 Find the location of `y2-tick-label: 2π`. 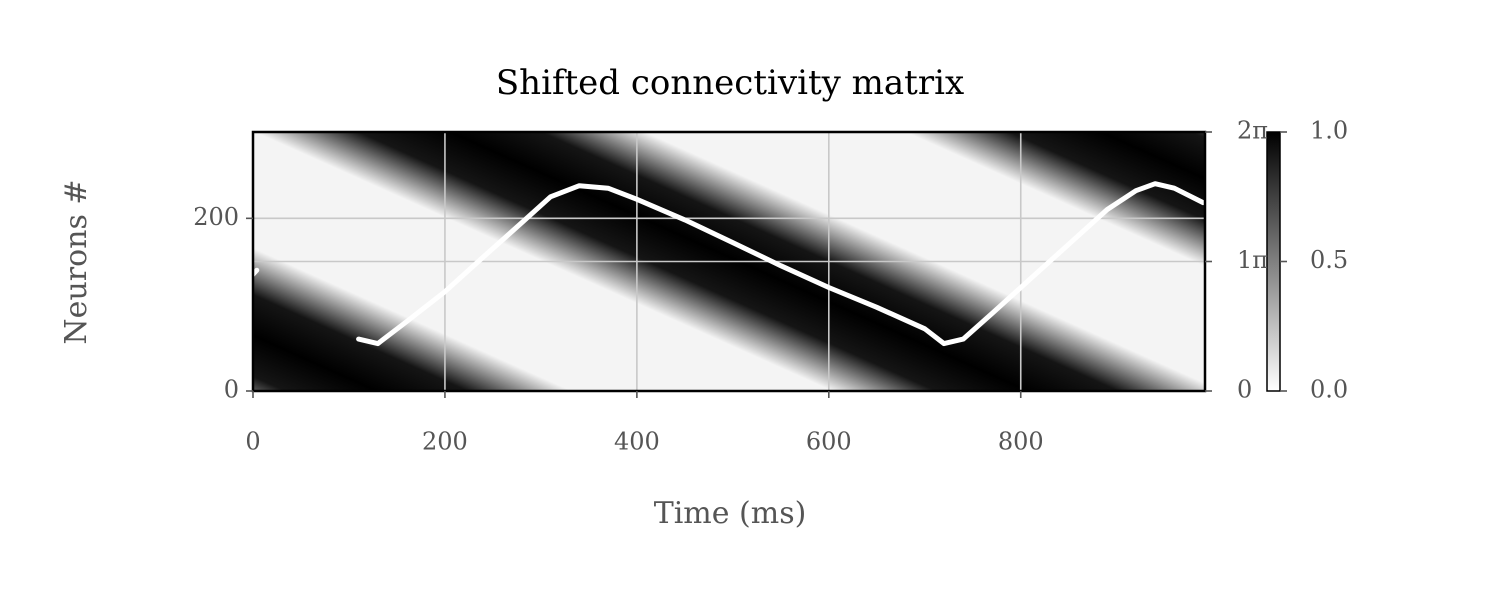

y2-tick-label: 2π is located at coordinates (1252, 131).